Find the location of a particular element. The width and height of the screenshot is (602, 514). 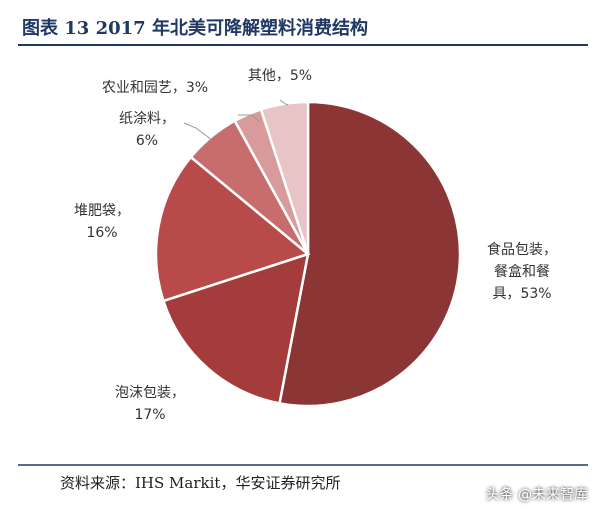

value-label: 6% is located at coordinates (147, 141).